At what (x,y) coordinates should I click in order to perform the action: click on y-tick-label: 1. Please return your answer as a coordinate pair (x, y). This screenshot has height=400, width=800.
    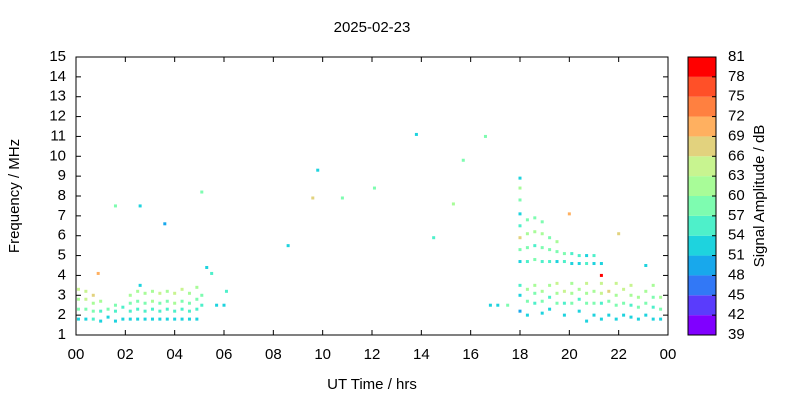
    Looking at the image, I should click on (62, 334).